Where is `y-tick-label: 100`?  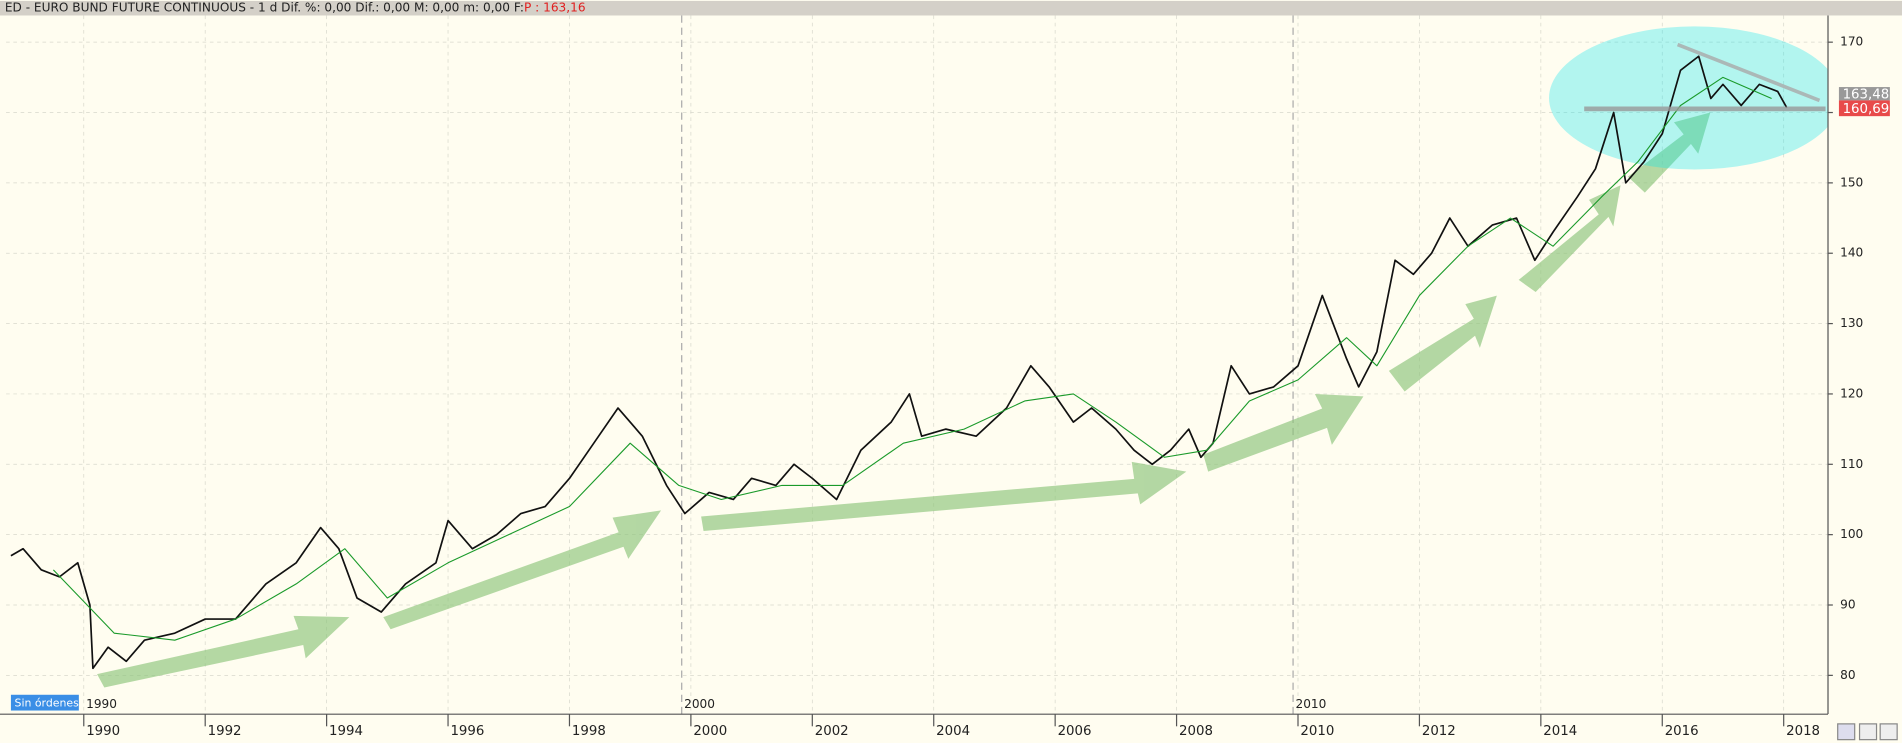 y-tick-label: 100 is located at coordinates (1851, 534).